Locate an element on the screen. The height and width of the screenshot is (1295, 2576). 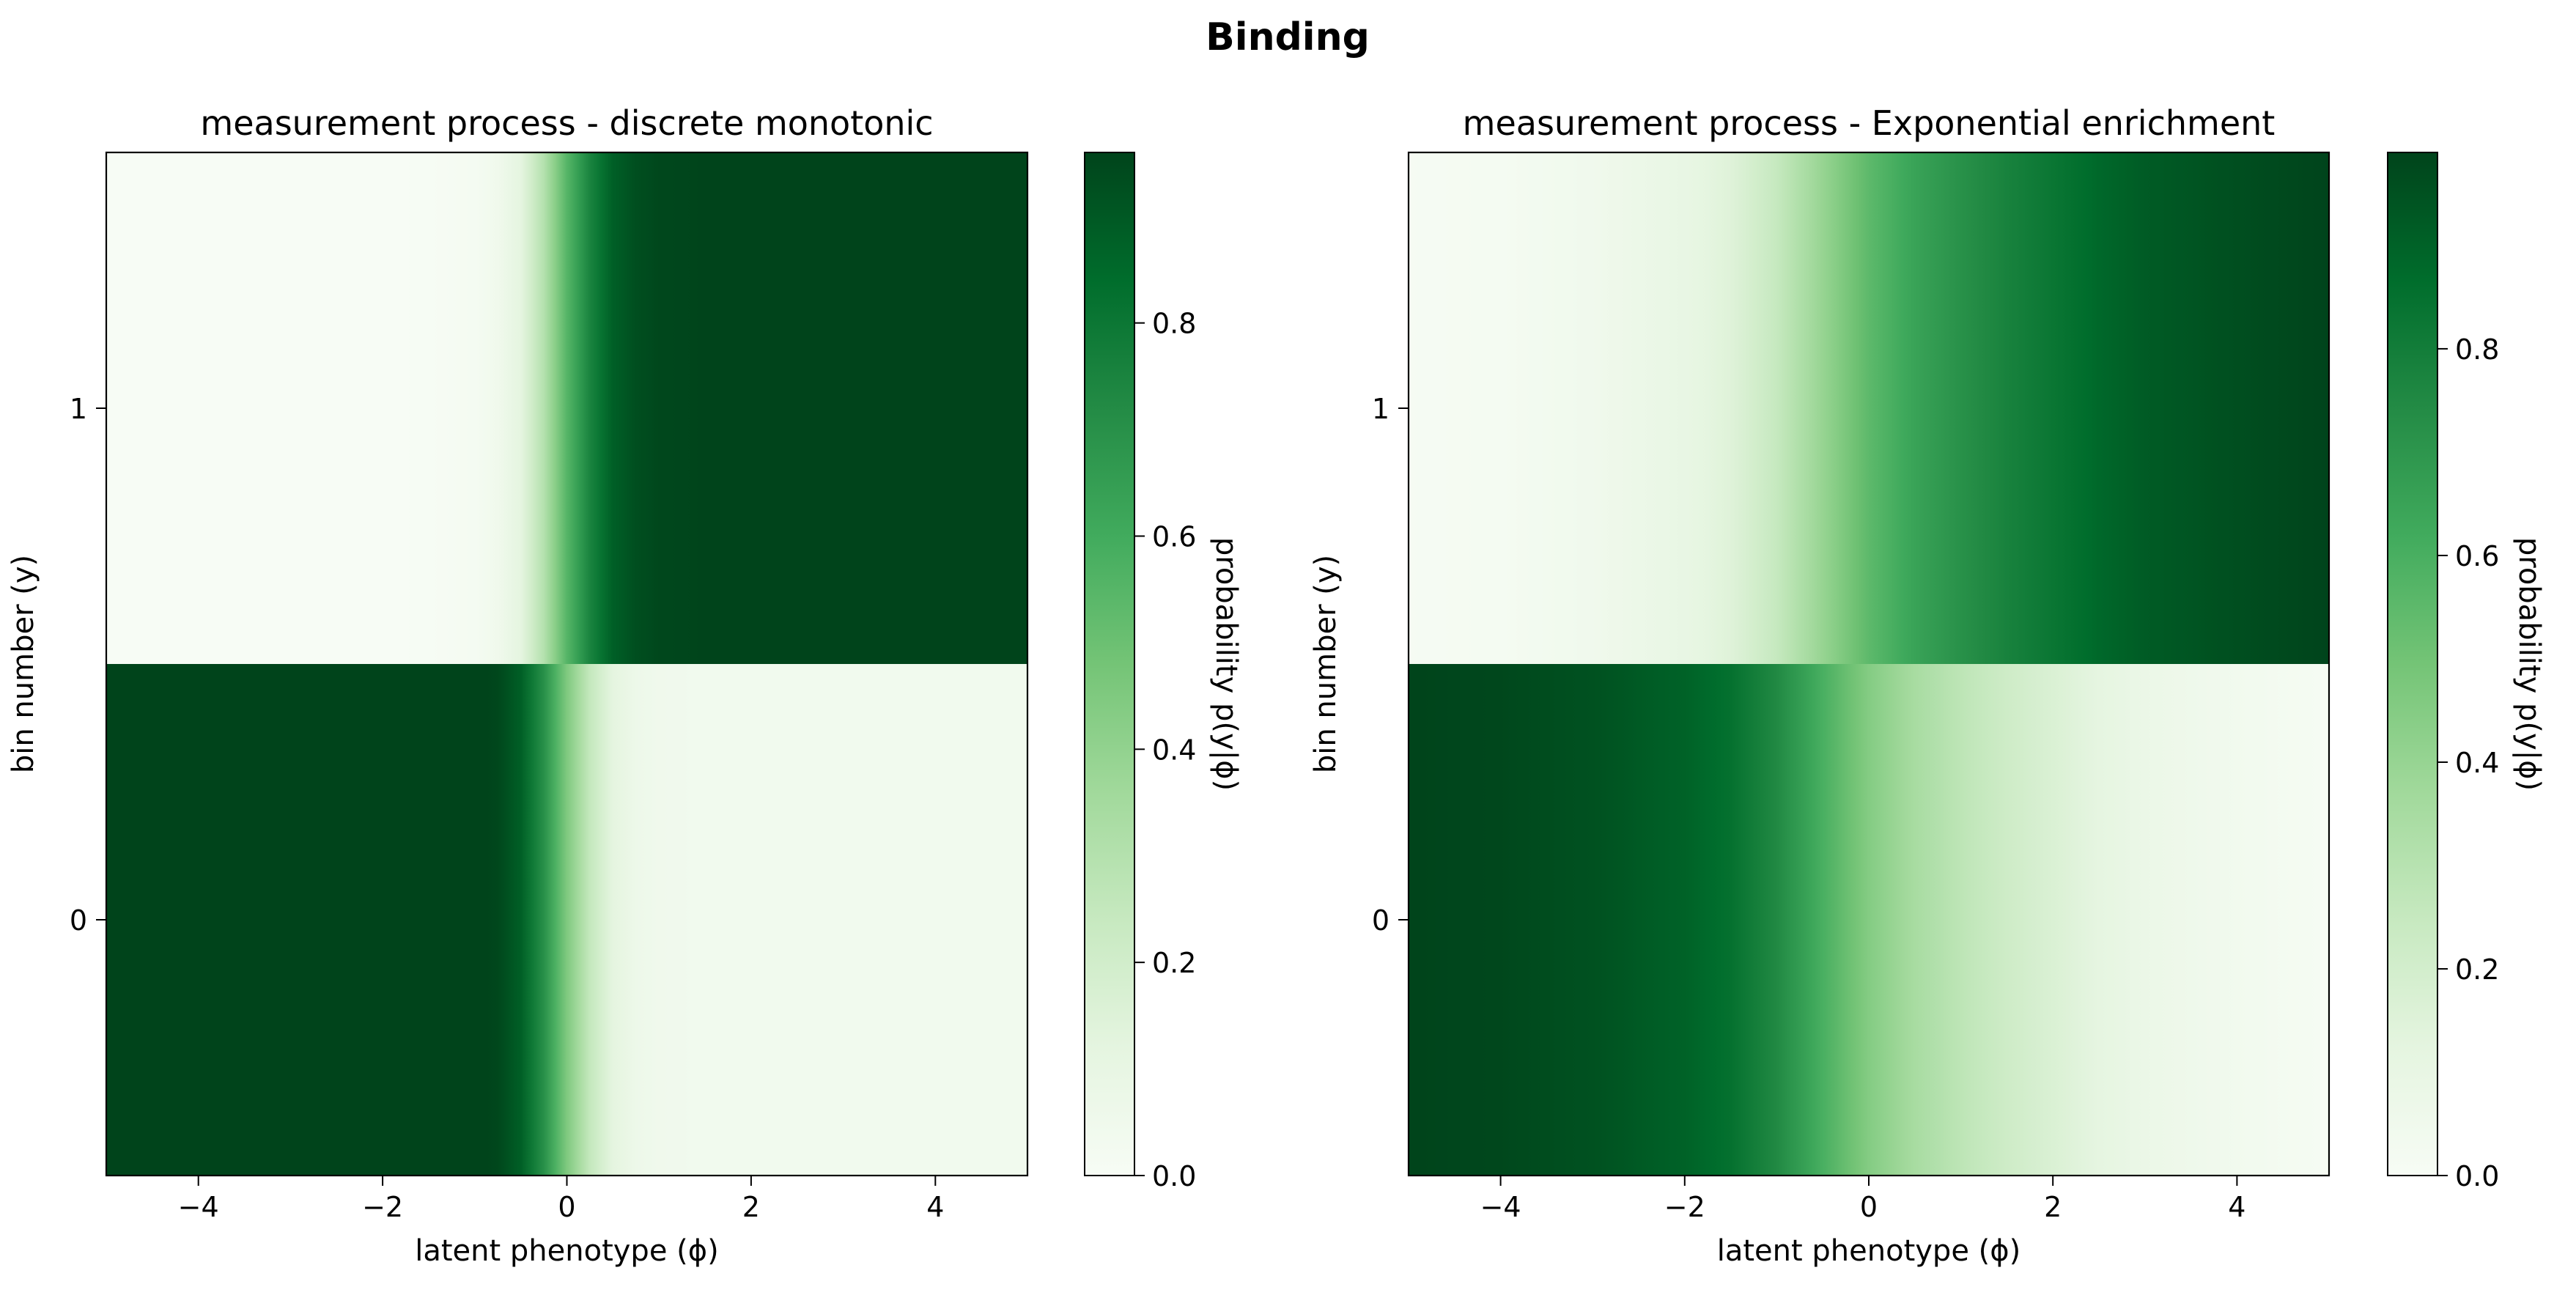
panel-title: measurement process - discrete monotonic is located at coordinates (566, 123).